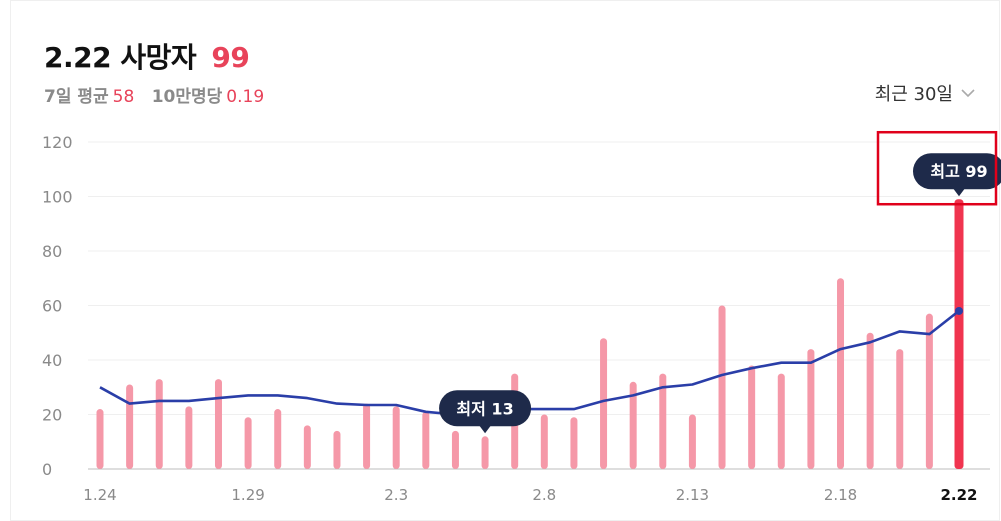  I want to click on summary-stats: 7일 평균 58 10만명당 0.19, so click(160, 94).